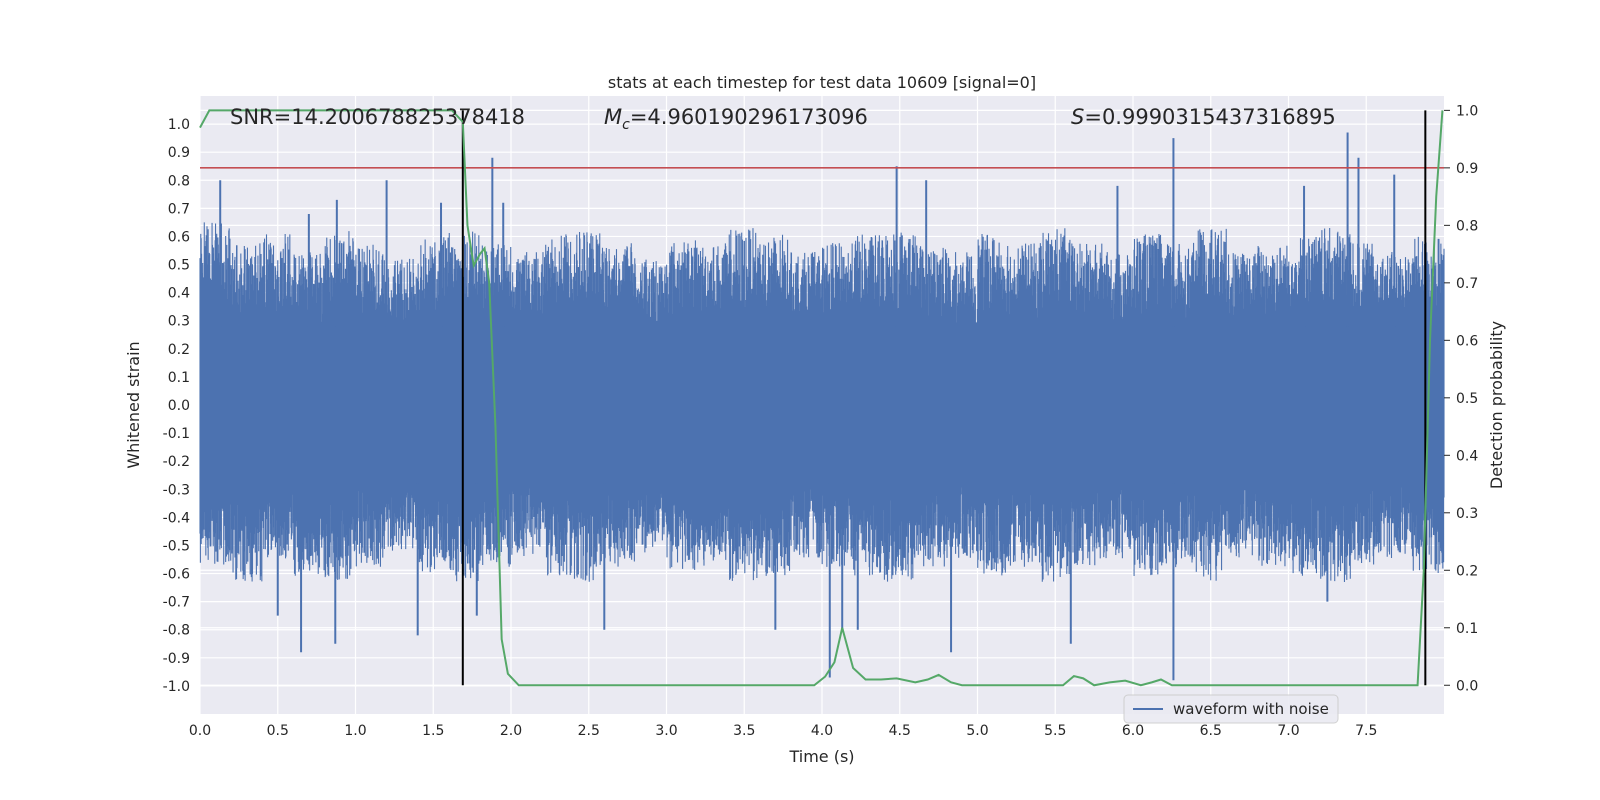  Describe the element at coordinates (179, 209) in the screenshot. I see `y-tick-label: 0.7` at that location.